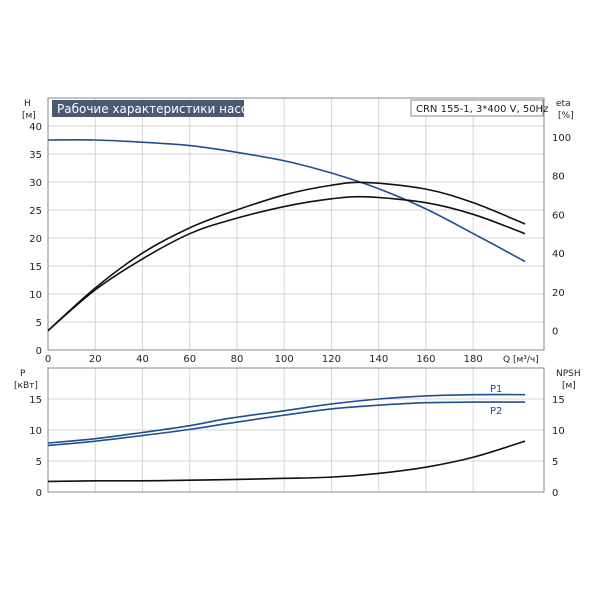  What do you see at coordinates (425, 359) in the screenshot?
I see `x-tick-label: 160` at bounding box center [425, 359].